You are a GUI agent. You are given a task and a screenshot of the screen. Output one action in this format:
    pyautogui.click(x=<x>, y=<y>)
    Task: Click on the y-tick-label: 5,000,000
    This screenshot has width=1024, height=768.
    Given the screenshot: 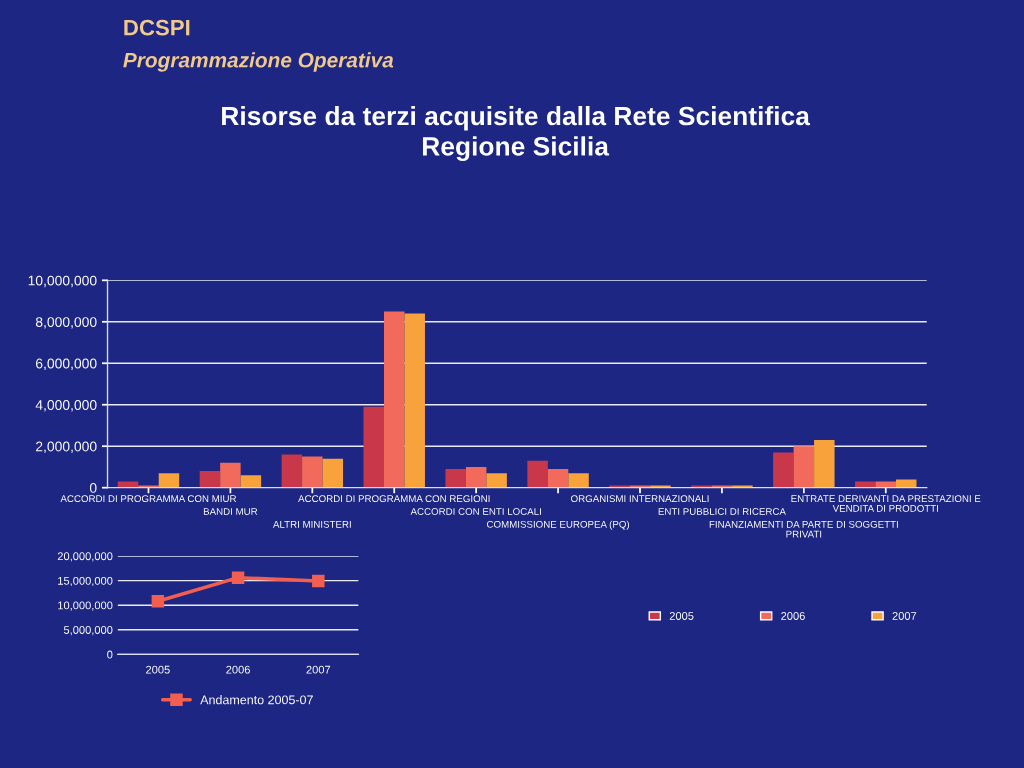 What is the action you would take?
    pyautogui.click(x=88, y=631)
    